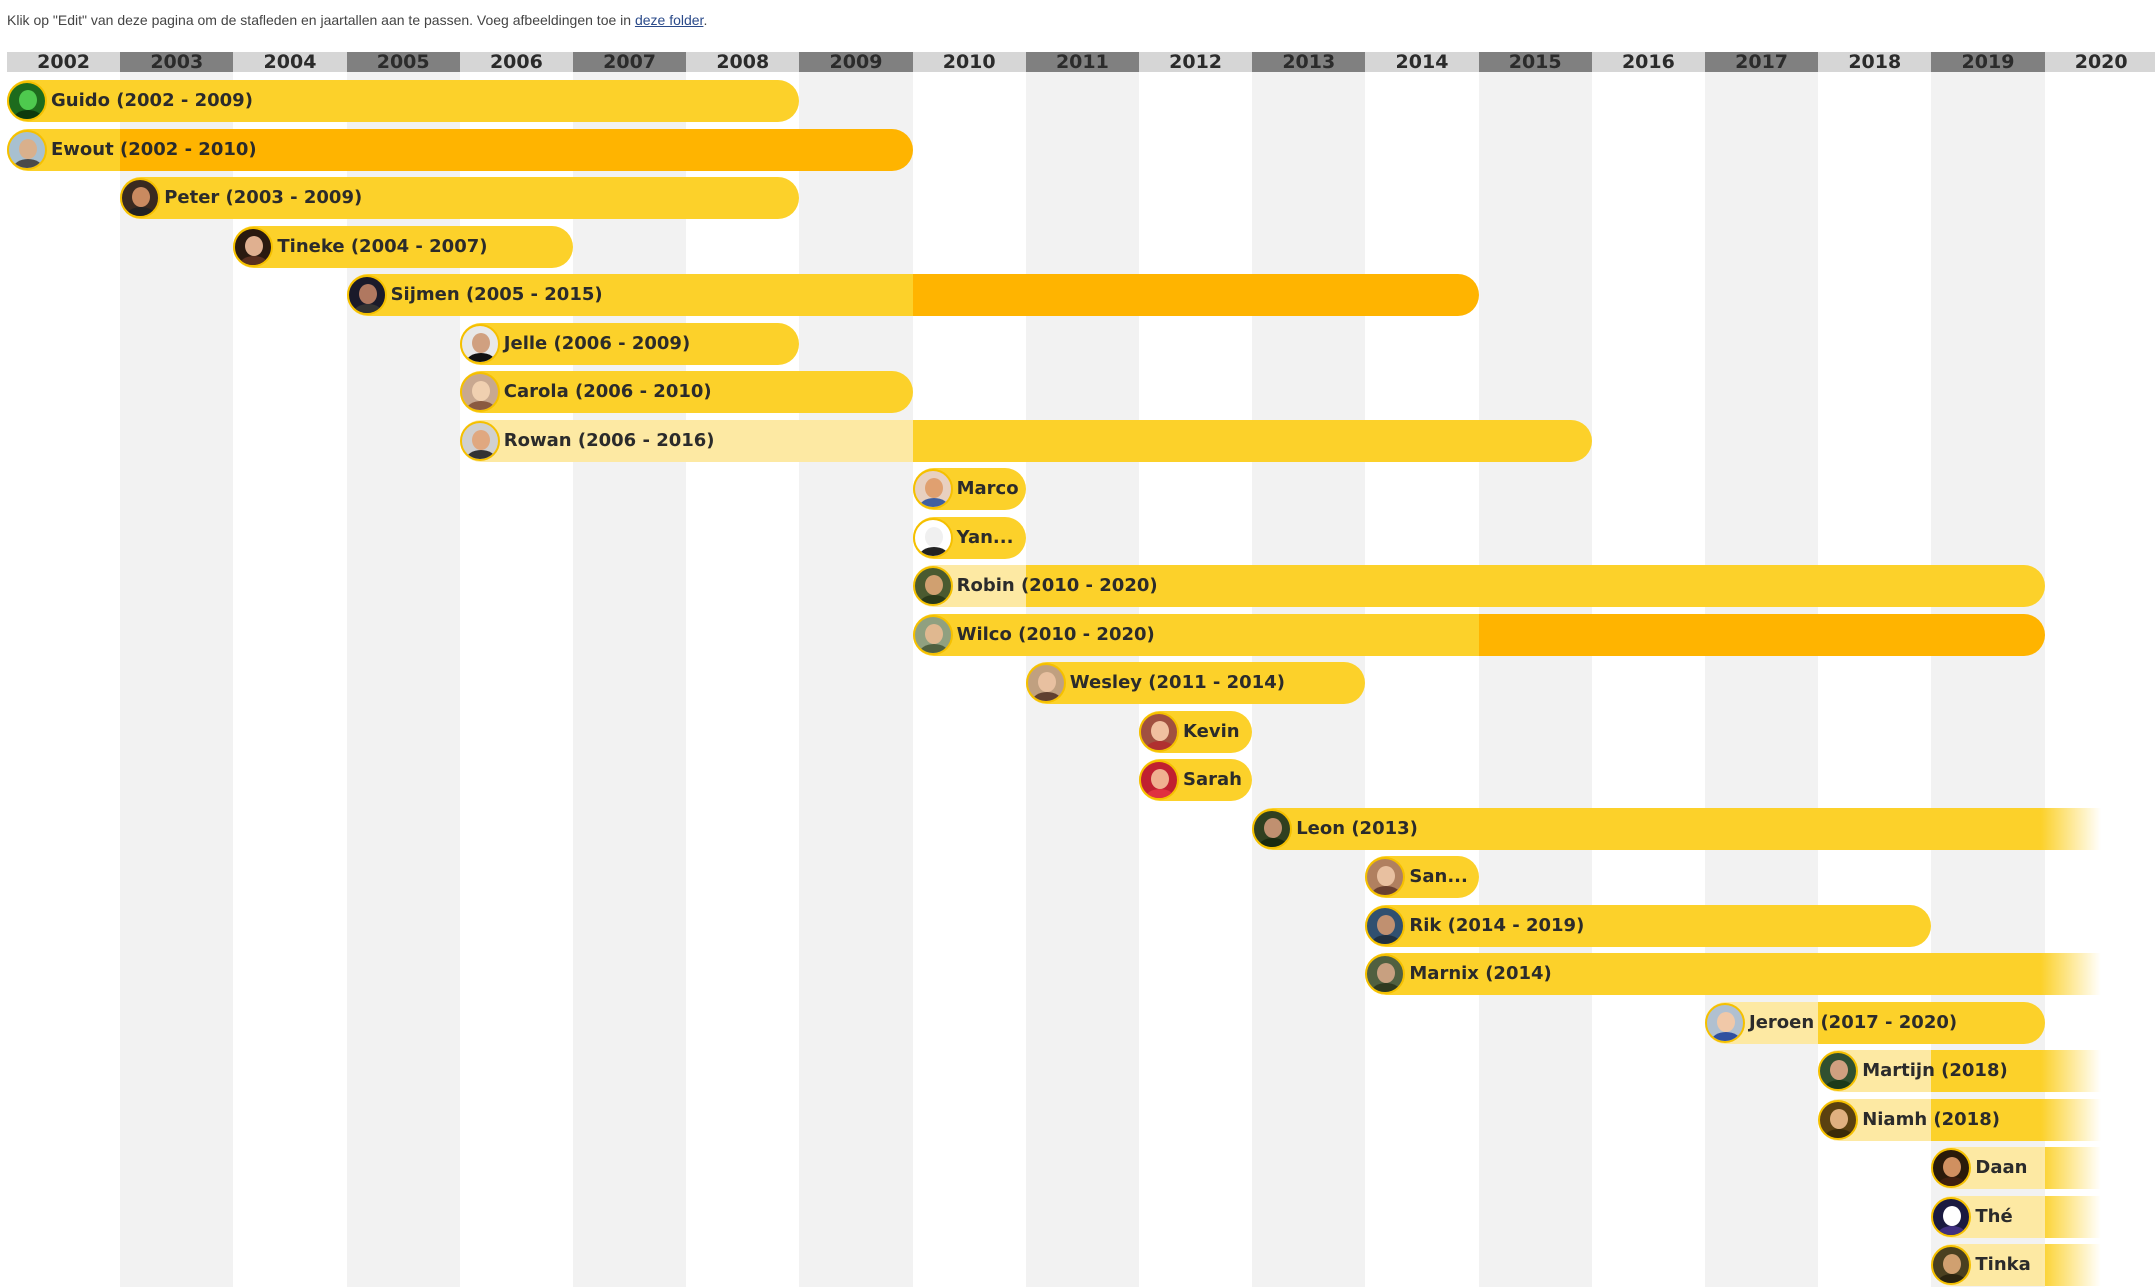 The image size is (2155, 1287). Describe the element at coordinates (382, 246) in the screenshot. I see `staff-label: Tineke (2004 - 2007)` at that location.